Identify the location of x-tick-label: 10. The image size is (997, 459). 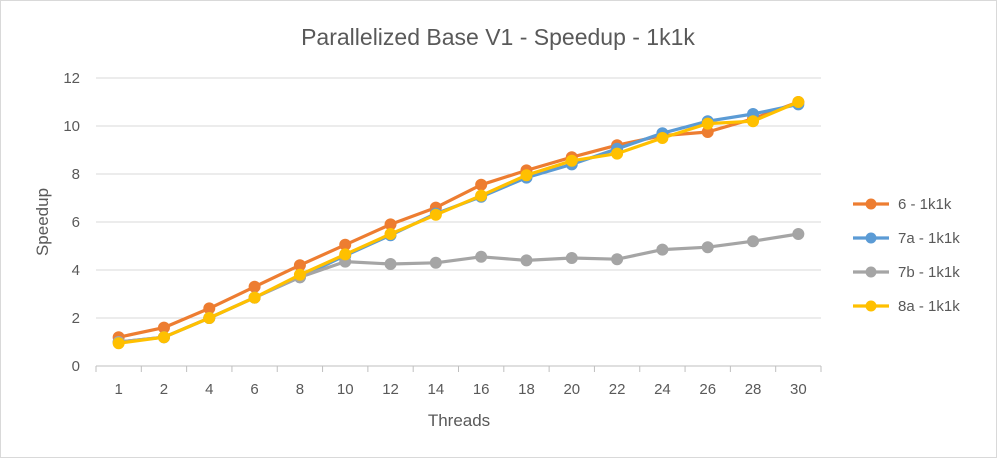
(345, 389).